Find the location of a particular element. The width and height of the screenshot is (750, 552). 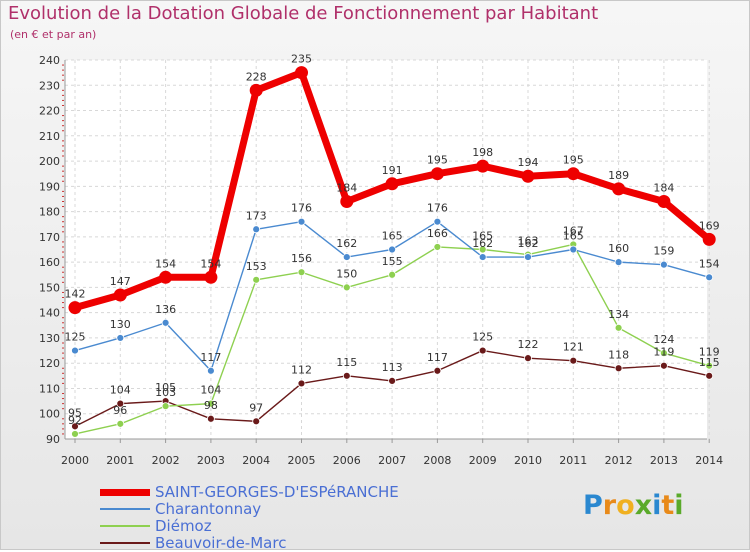

y-tick-label: 190 is located at coordinates (49, 186).